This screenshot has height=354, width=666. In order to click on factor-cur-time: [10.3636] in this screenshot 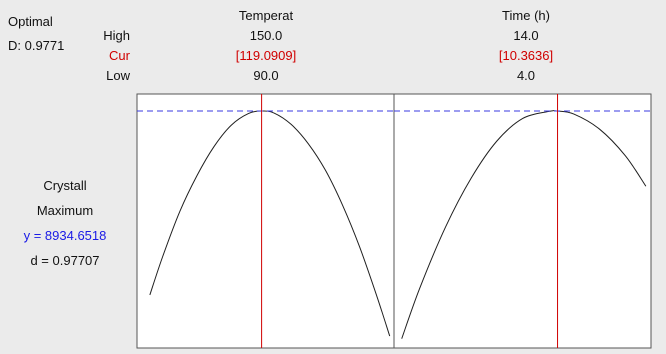, I will do `click(526, 55)`.